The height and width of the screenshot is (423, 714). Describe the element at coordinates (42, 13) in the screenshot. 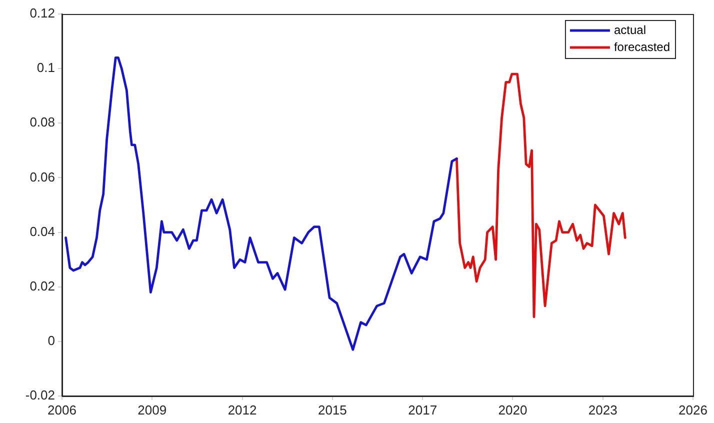

I see `y-tick-label: 0.12` at that location.